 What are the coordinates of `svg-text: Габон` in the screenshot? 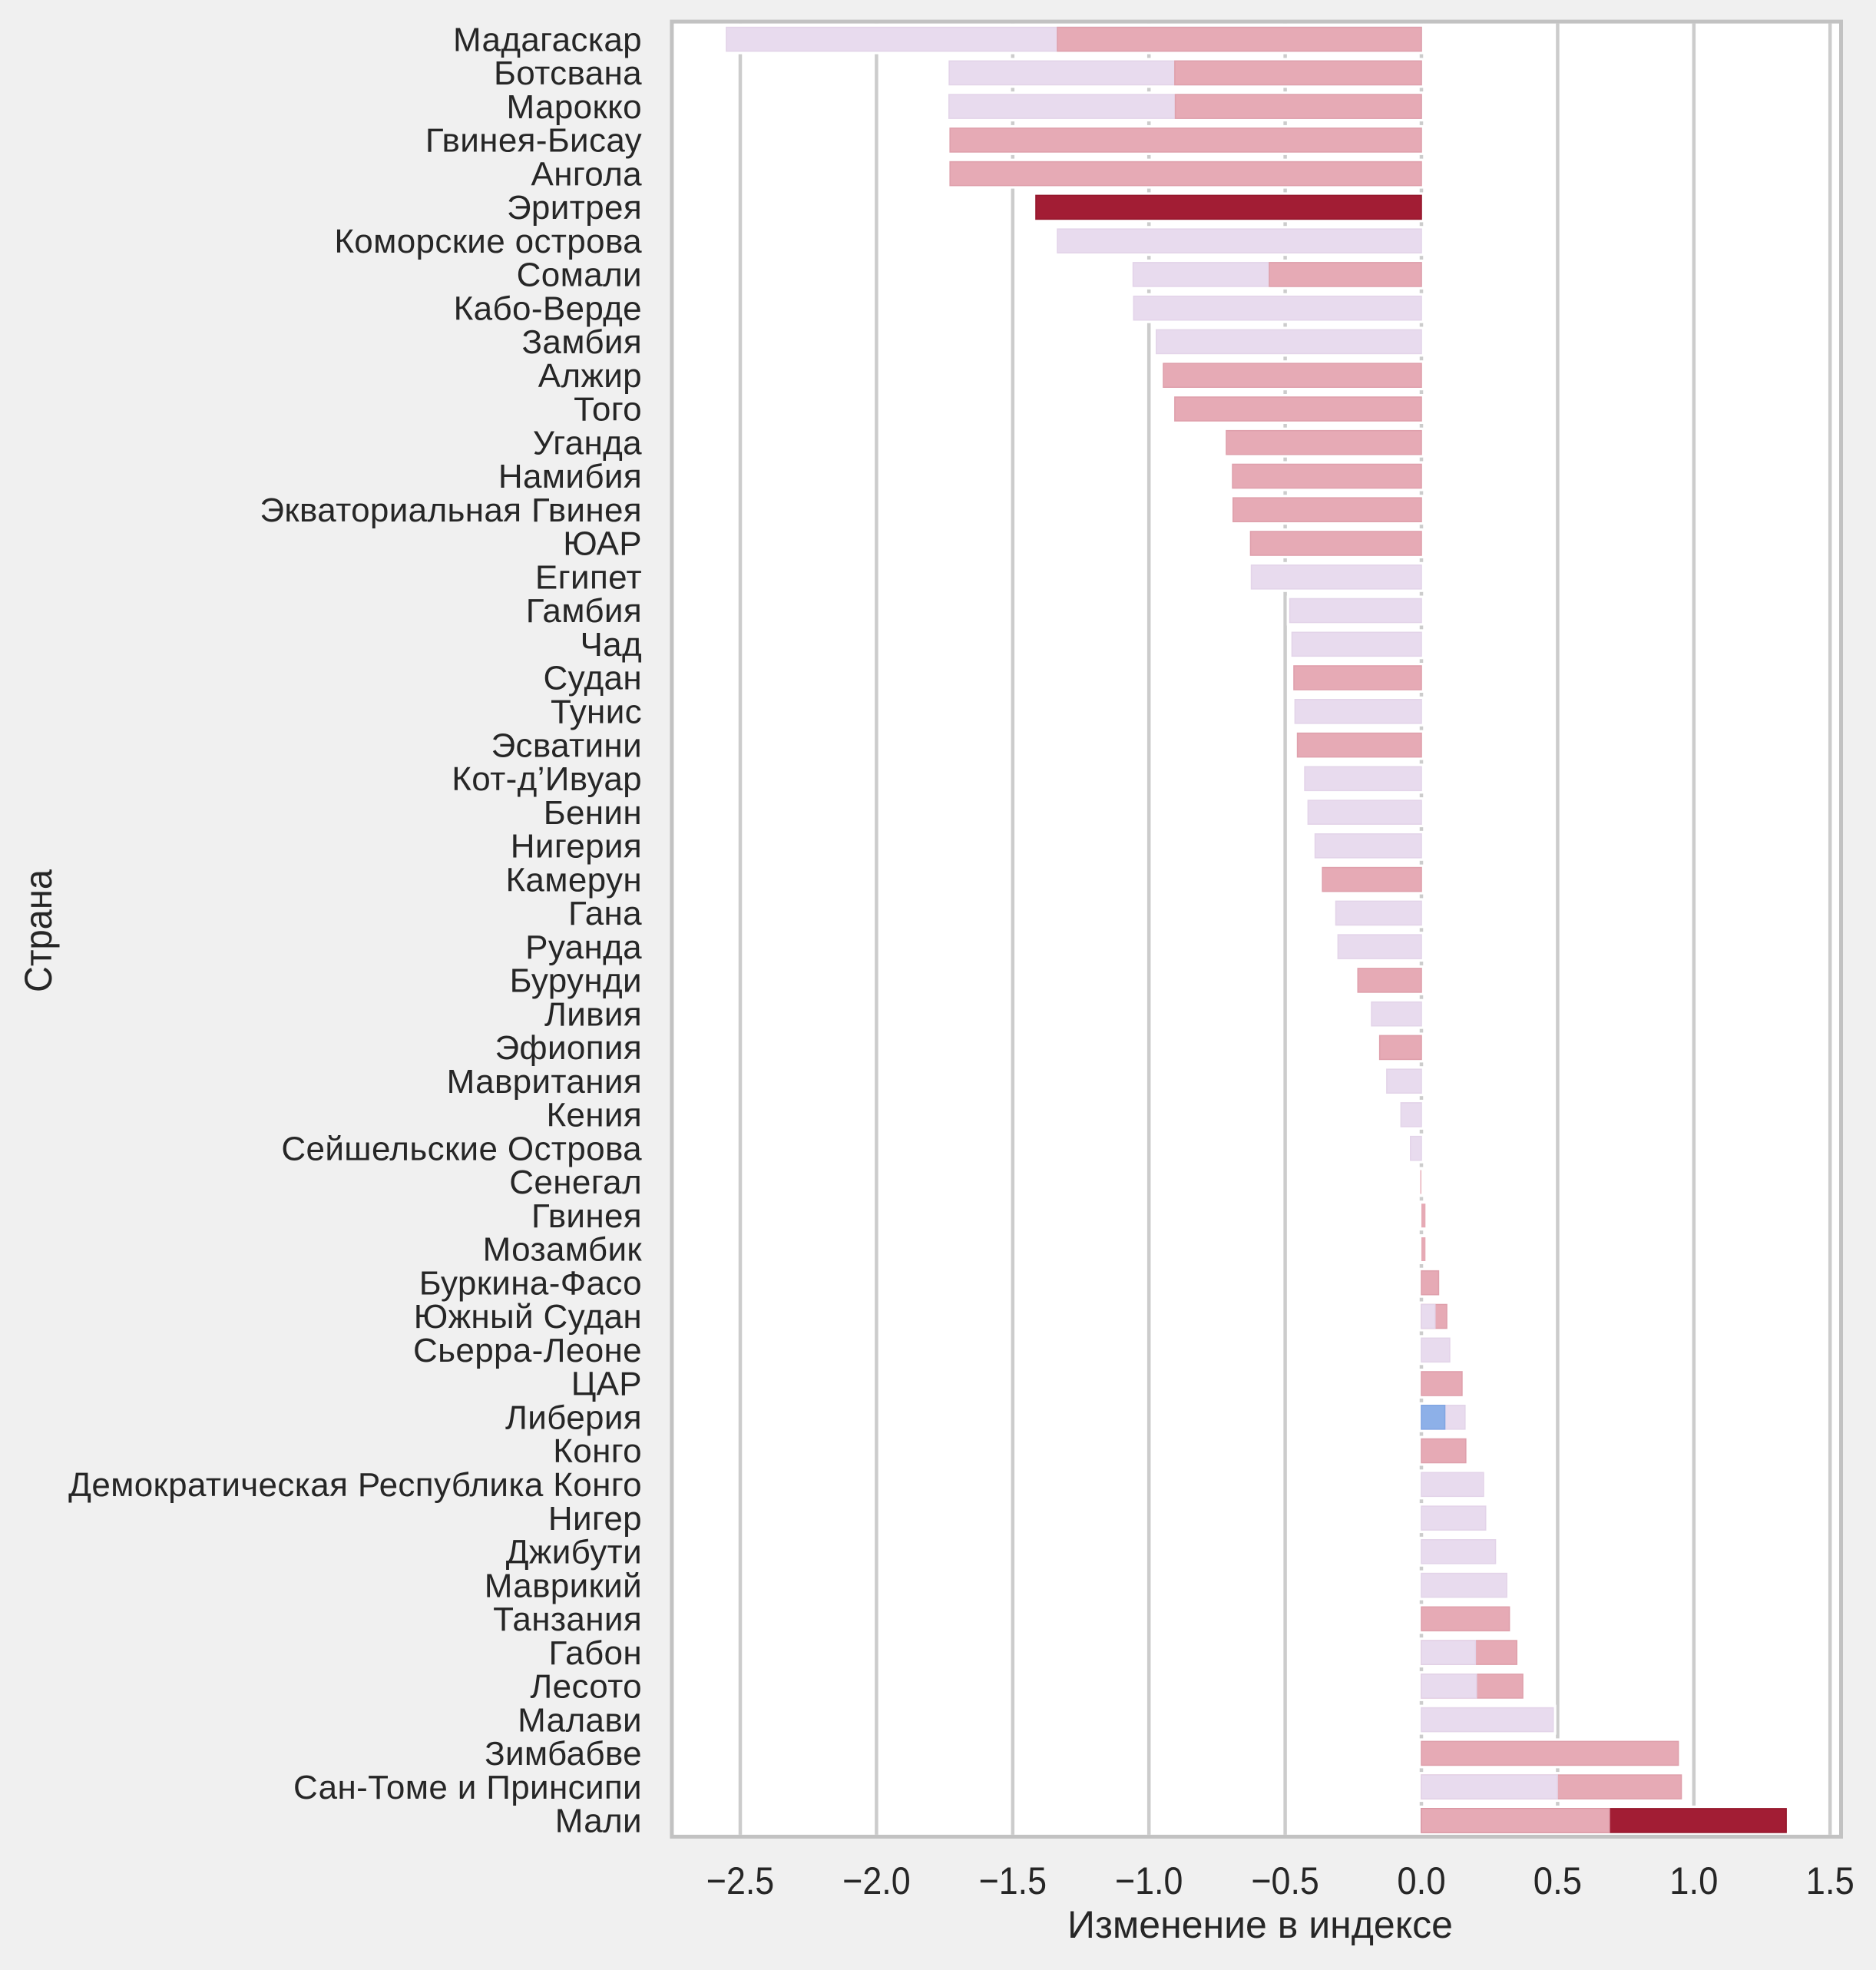 It's located at (595, 1653).